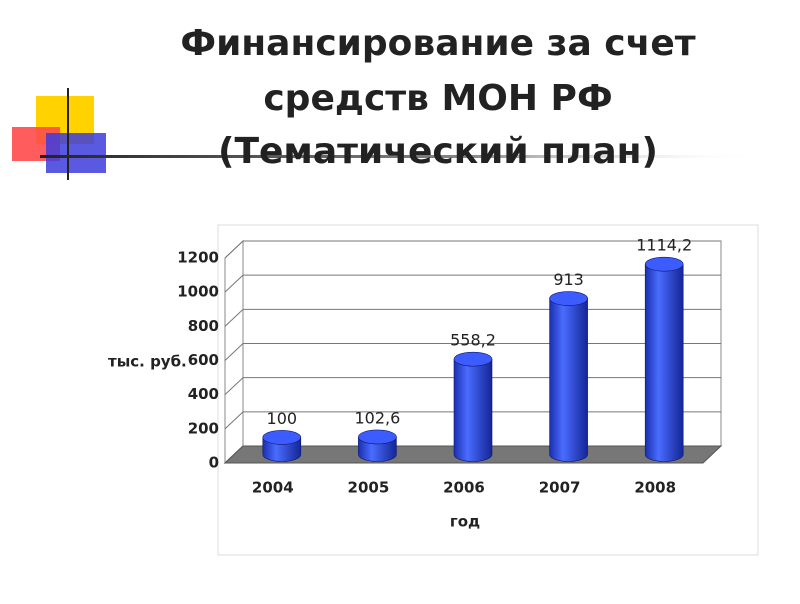  I want to click on x-tick-label: 2008, so click(655, 488).